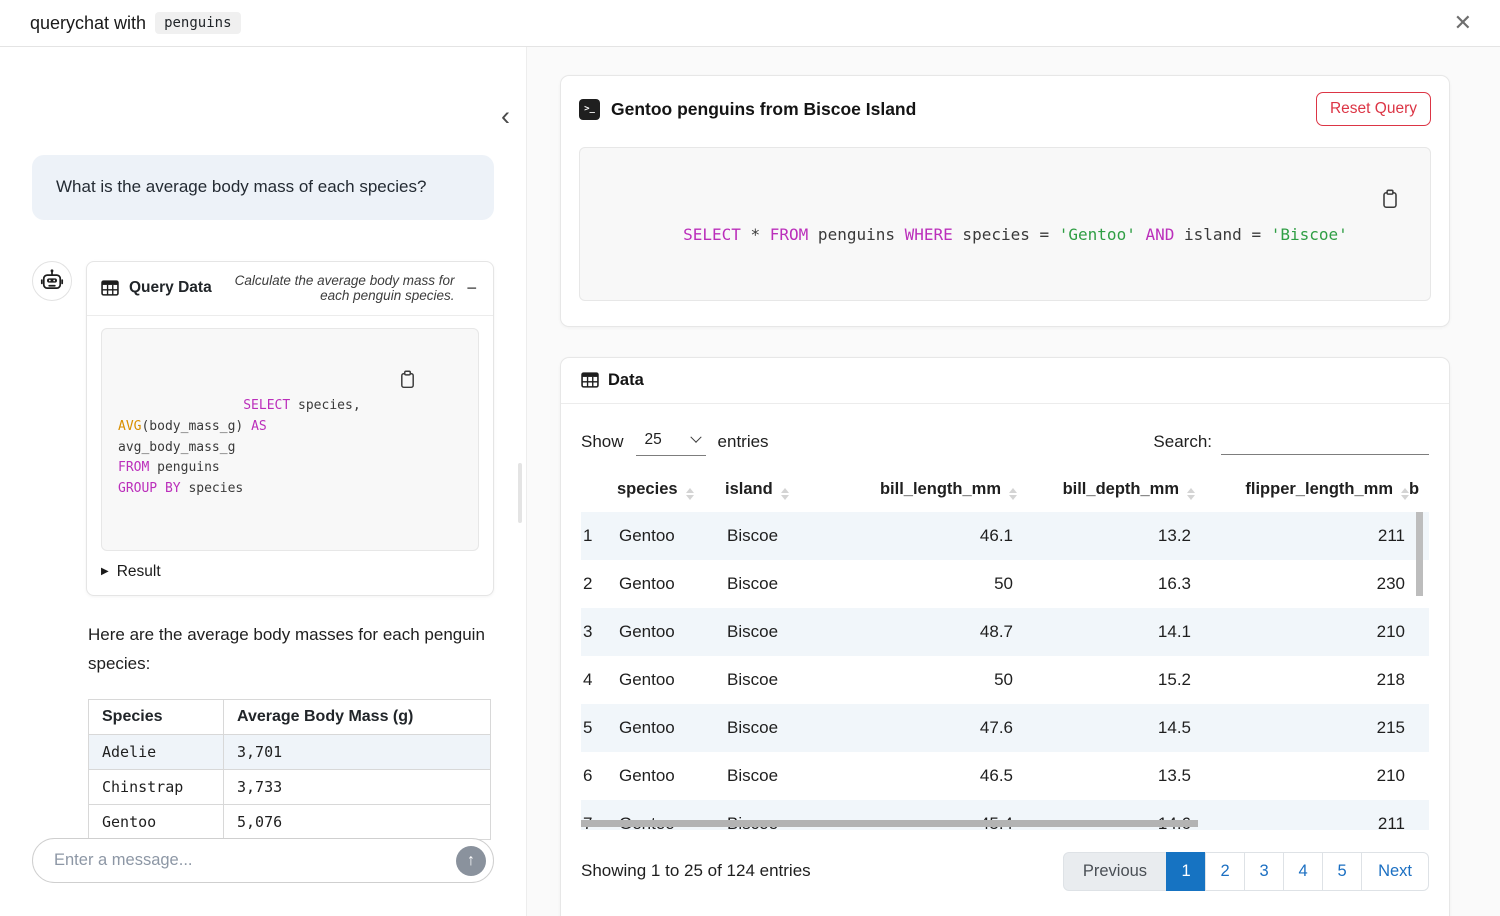  What do you see at coordinates (1005, 727) in the screenshot?
I see `table-row: 5 Gentoo Biscoe 47.6 14.5 215` at bounding box center [1005, 727].